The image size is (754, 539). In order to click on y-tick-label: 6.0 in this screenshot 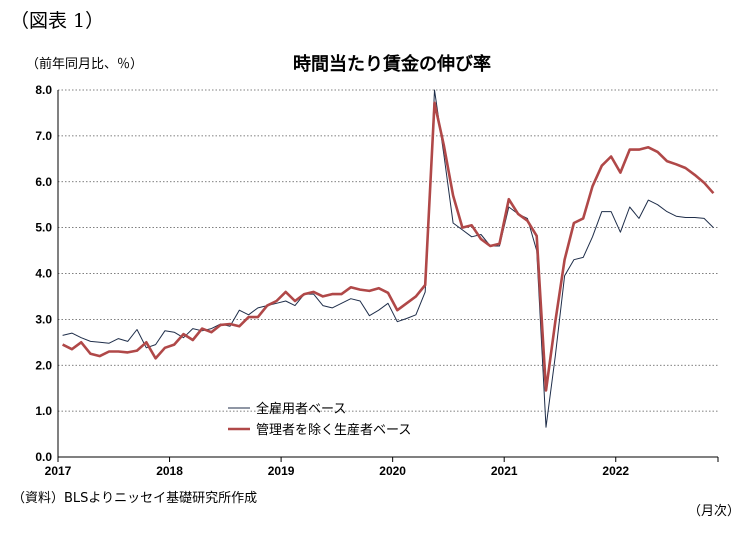, I will do `click(43, 182)`.